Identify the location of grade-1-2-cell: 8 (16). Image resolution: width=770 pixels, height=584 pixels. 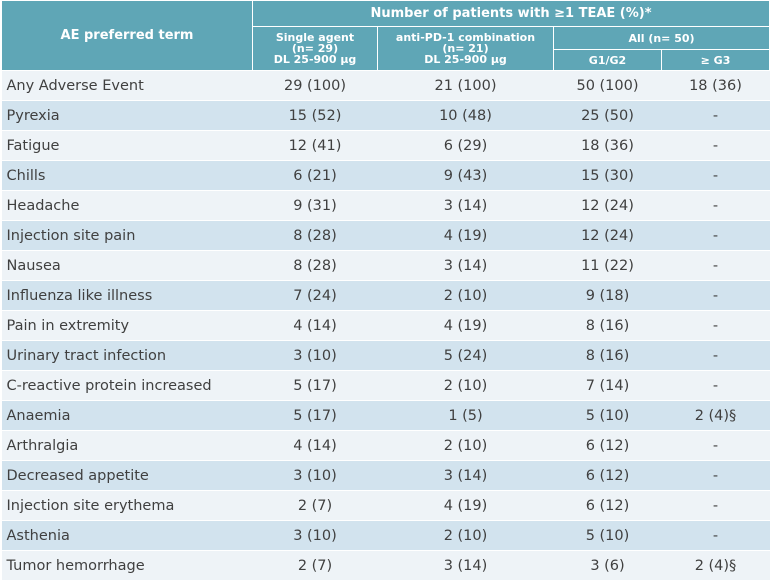
(607, 325).